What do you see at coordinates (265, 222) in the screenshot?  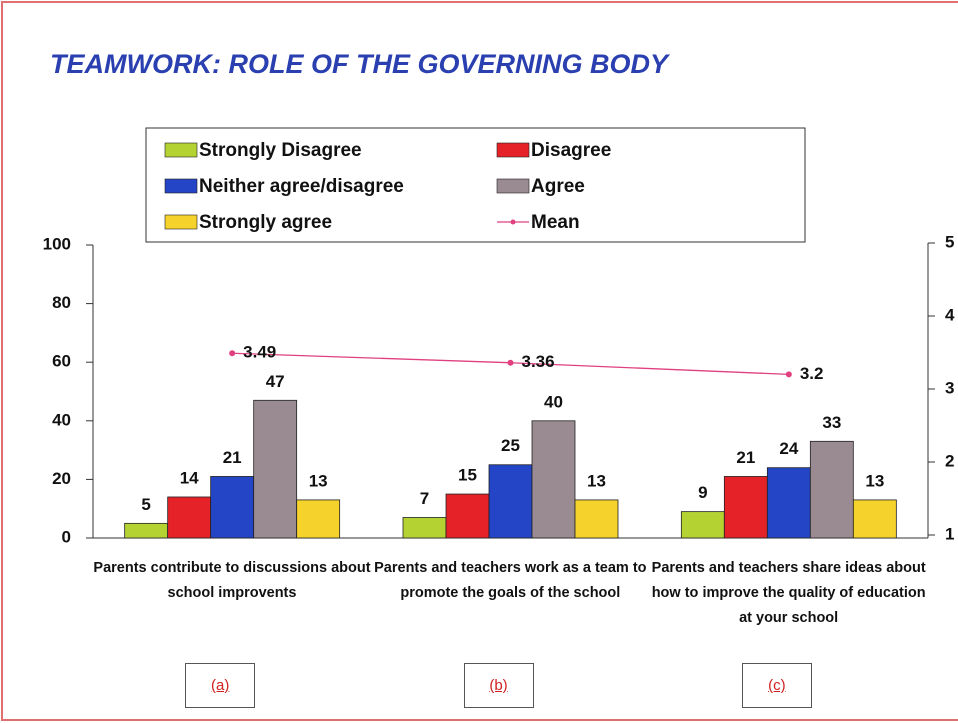 I see `legend-label: Strongly agree` at bounding box center [265, 222].